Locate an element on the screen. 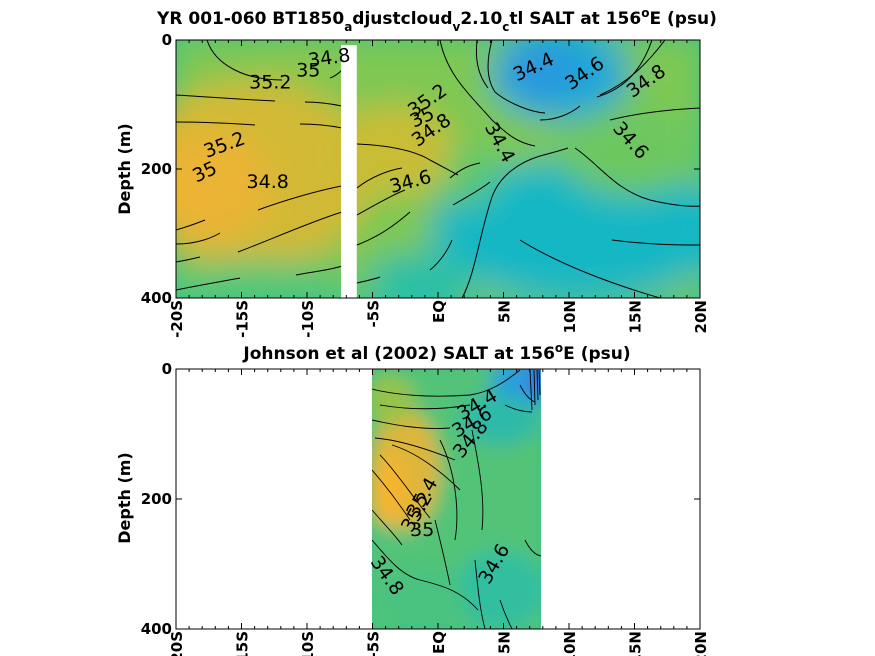 Image resolution: width=875 pixels, height=656 pixels. missing-data-strip is located at coordinates (349, 171).